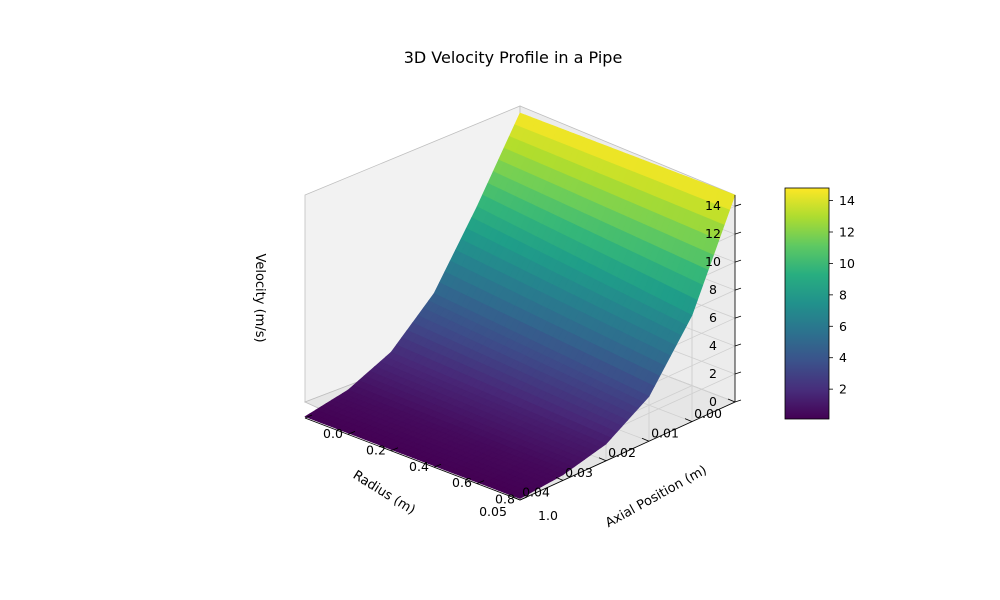  What do you see at coordinates (843, 326) in the screenshot?
I see `colorbar-tick-label: 6` at bounding box center [843, 326].